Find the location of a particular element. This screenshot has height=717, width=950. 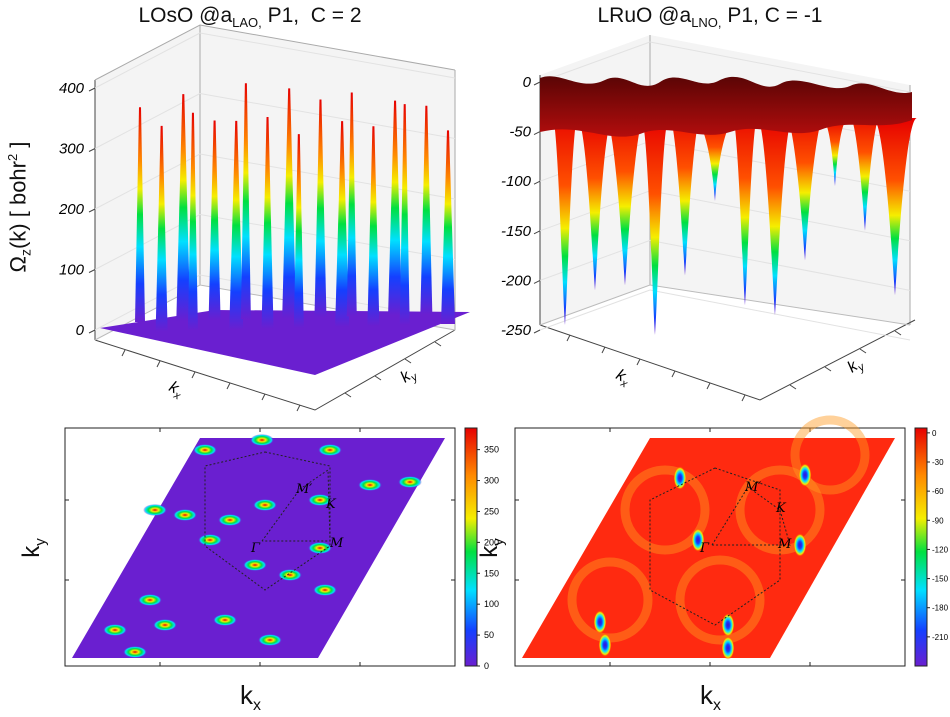

title-left: LOsO @aLAO, P1, C = 2 is located at coordinates (250, 17).